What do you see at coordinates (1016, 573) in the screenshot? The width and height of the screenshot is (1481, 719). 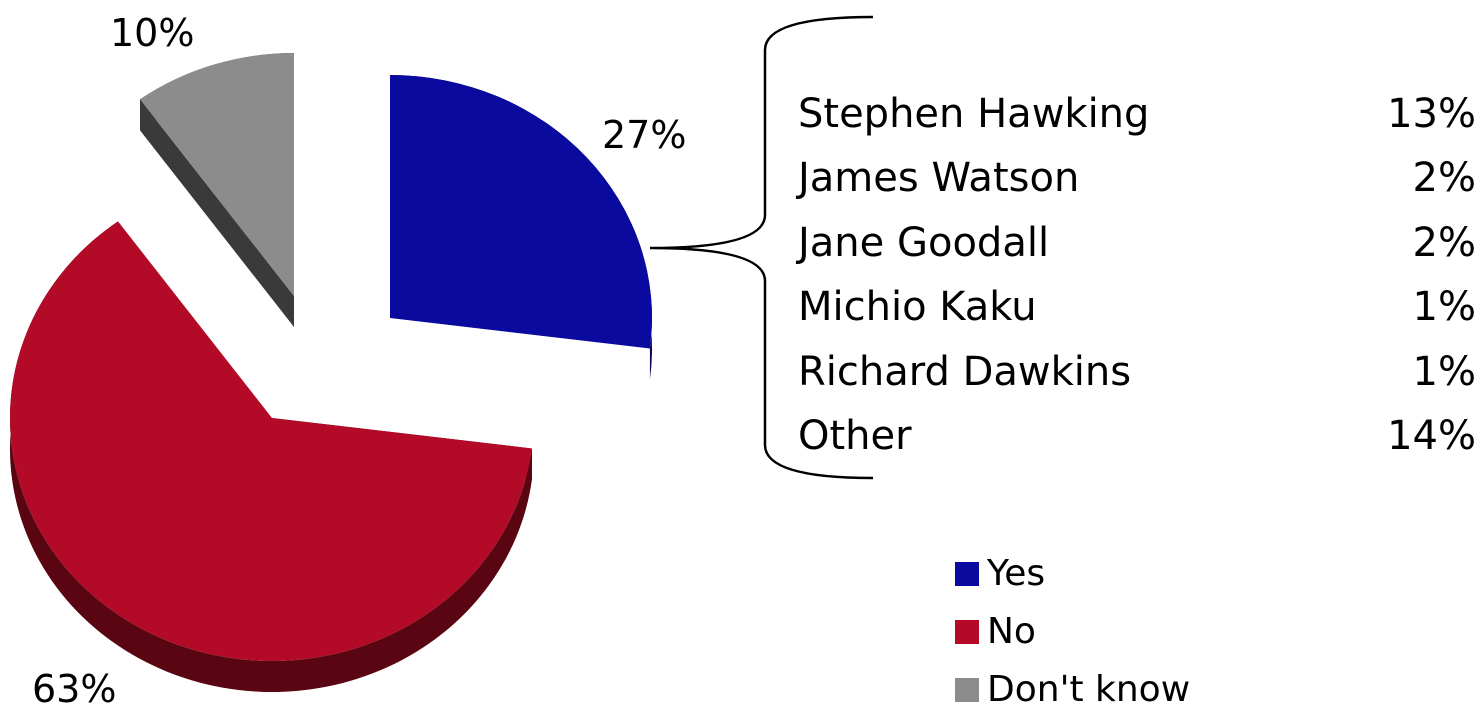 I see `legend-label: Yes` at bounding box center [1016, 573].